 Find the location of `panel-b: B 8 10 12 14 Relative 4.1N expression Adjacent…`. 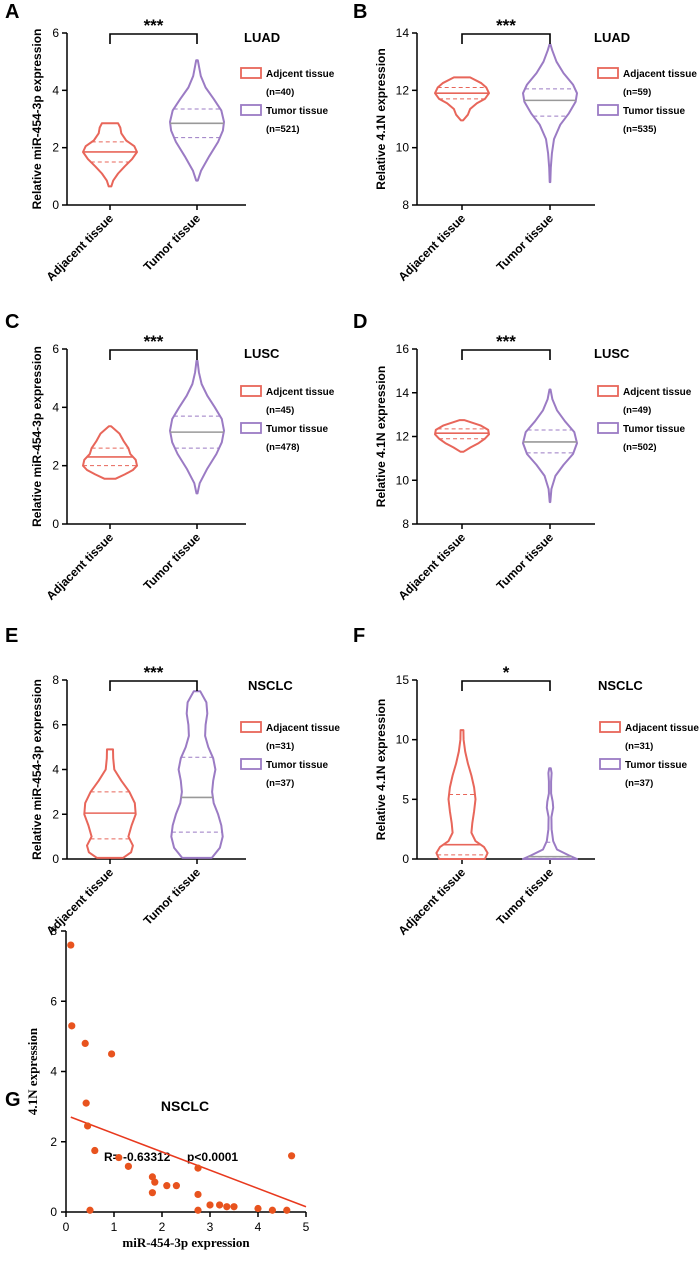

panel-b: B 8 10 12 14 Relative 4.1N expression Adjacent… is located at coordinates (525, 142).